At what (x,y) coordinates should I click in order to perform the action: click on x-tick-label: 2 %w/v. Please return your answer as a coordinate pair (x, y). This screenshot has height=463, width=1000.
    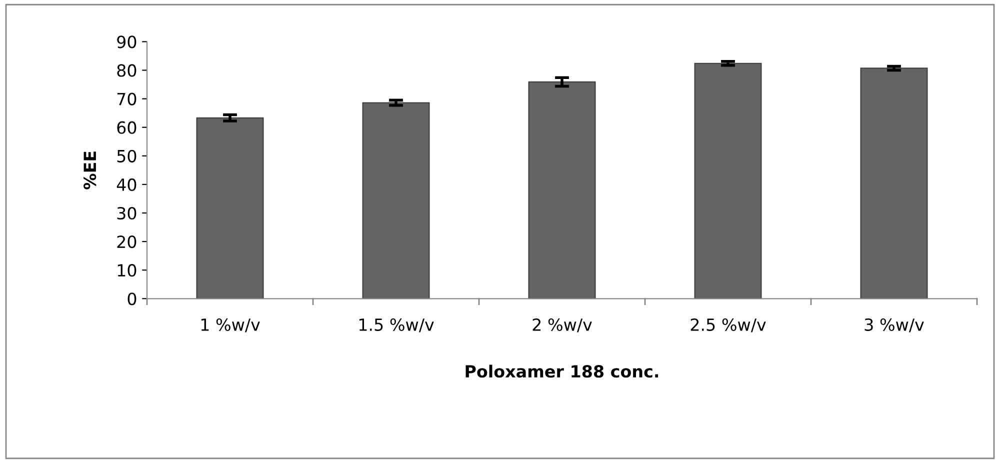
    Looking at the image, I should click on (562, 325).